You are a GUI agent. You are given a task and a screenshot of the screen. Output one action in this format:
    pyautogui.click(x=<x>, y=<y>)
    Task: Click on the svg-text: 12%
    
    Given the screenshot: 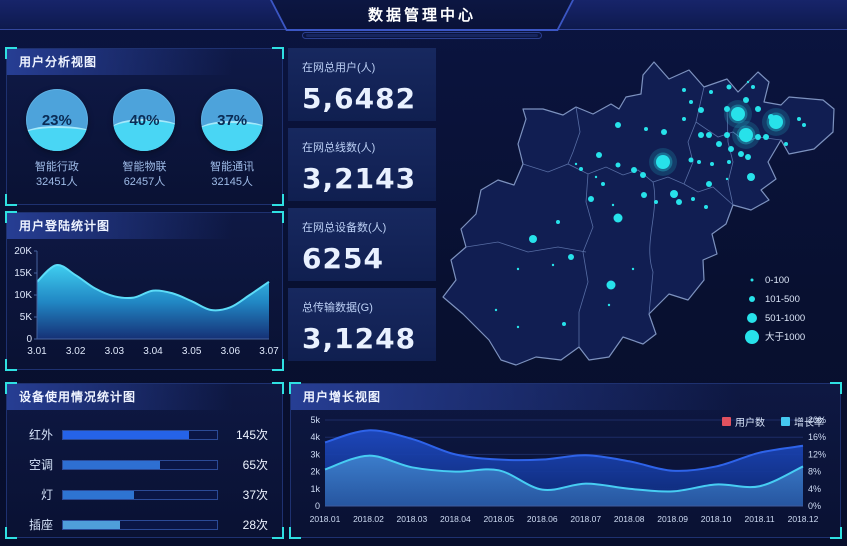 What is the action you would take?
    pyautogui.click(x=817, y=454)
    